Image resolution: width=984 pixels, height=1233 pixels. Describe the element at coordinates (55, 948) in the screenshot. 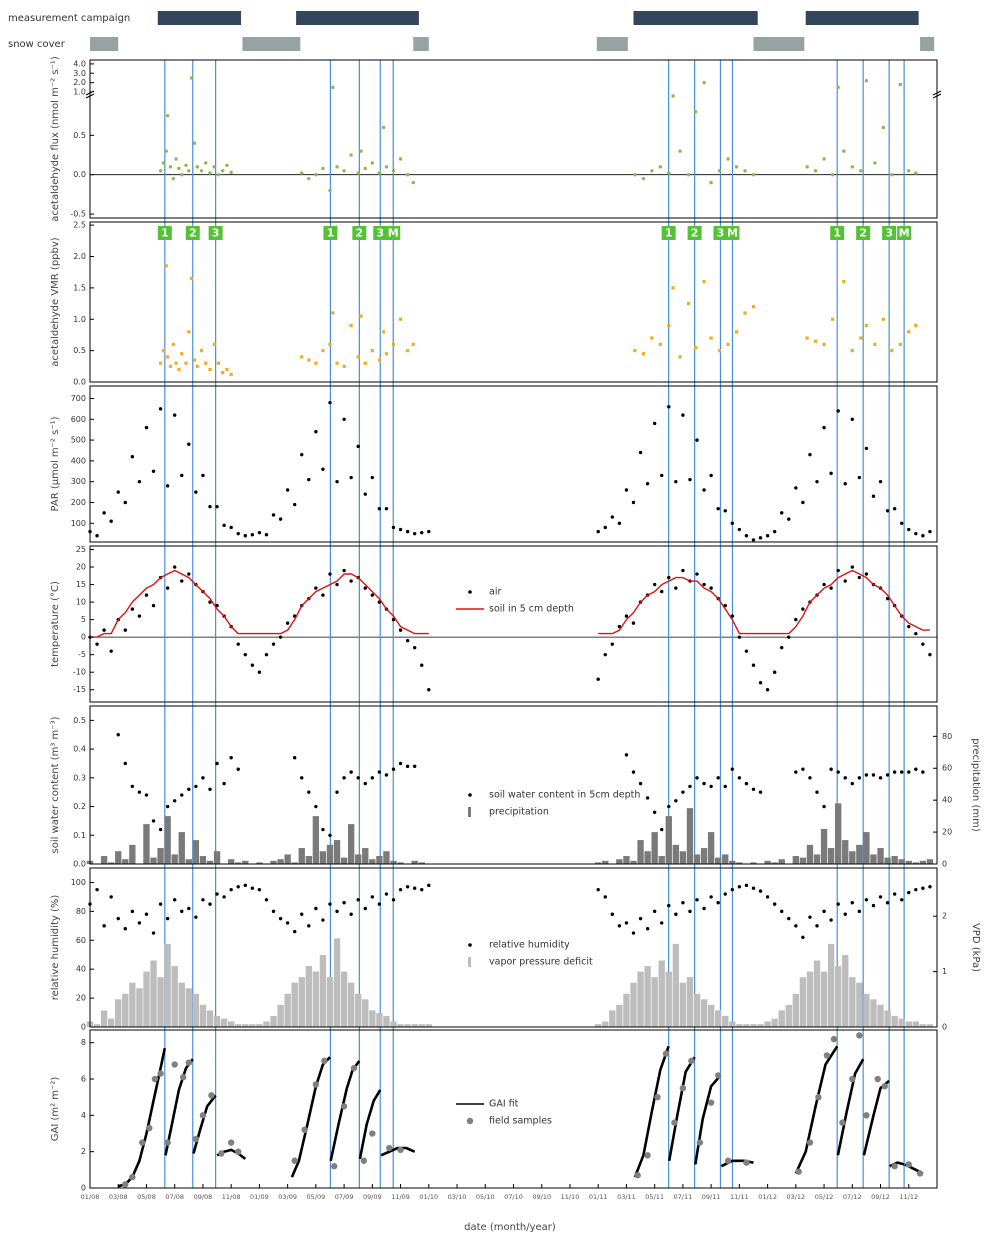

I see `y-axis-title: relative humidity (%)` at that location.